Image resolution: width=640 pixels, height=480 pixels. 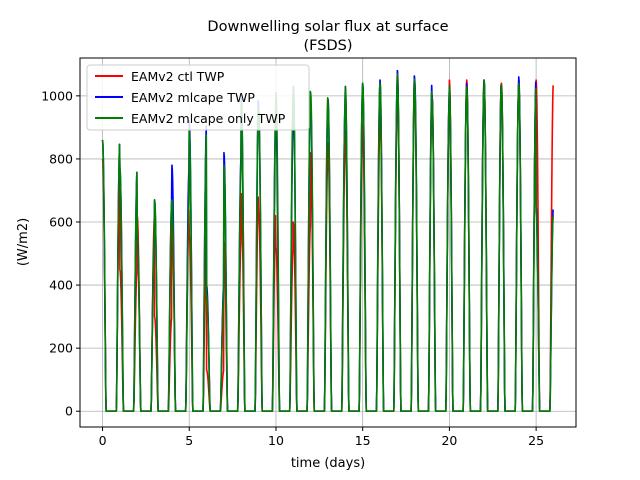 What do you see at coordinates (57, 95) in the screenshot?
I see `y-tick-label: 1000` at bounding box center [57, 95].